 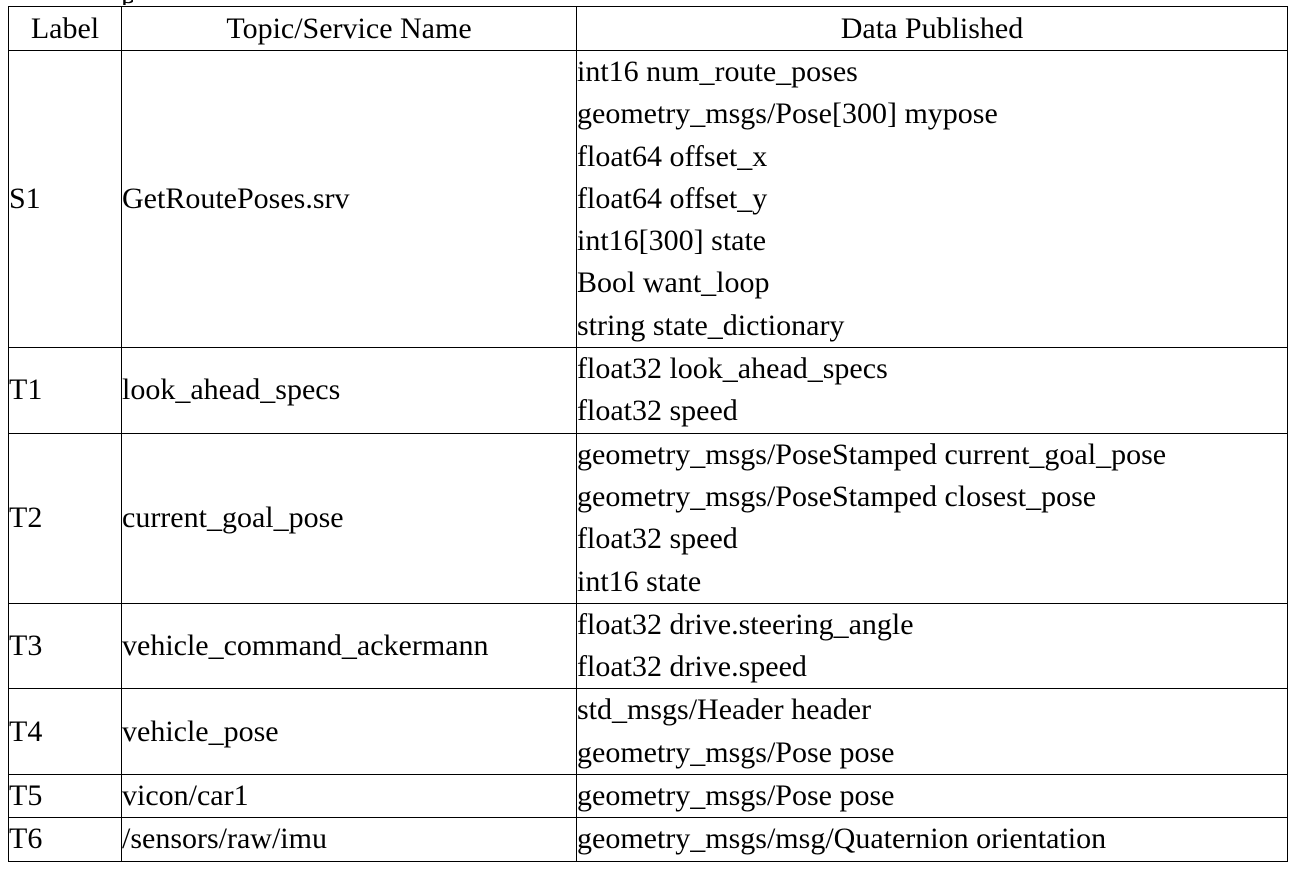 What do you see at coordinates (639, 581) in the screenshot?
I see `data-line: int16 state` at bounding box center [639, 581].